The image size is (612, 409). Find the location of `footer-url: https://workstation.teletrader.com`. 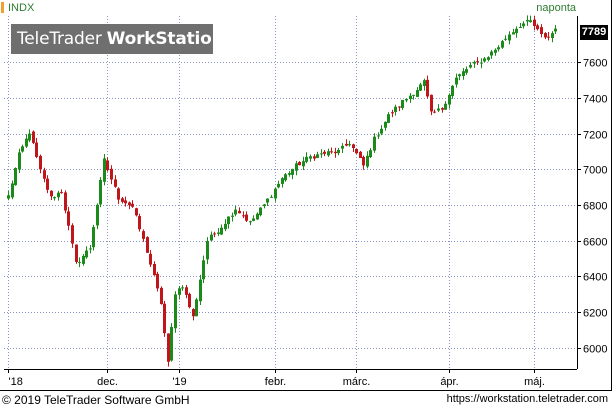

footer-url: https://workstation.teletrader.com is located at coordinates (527, 399).